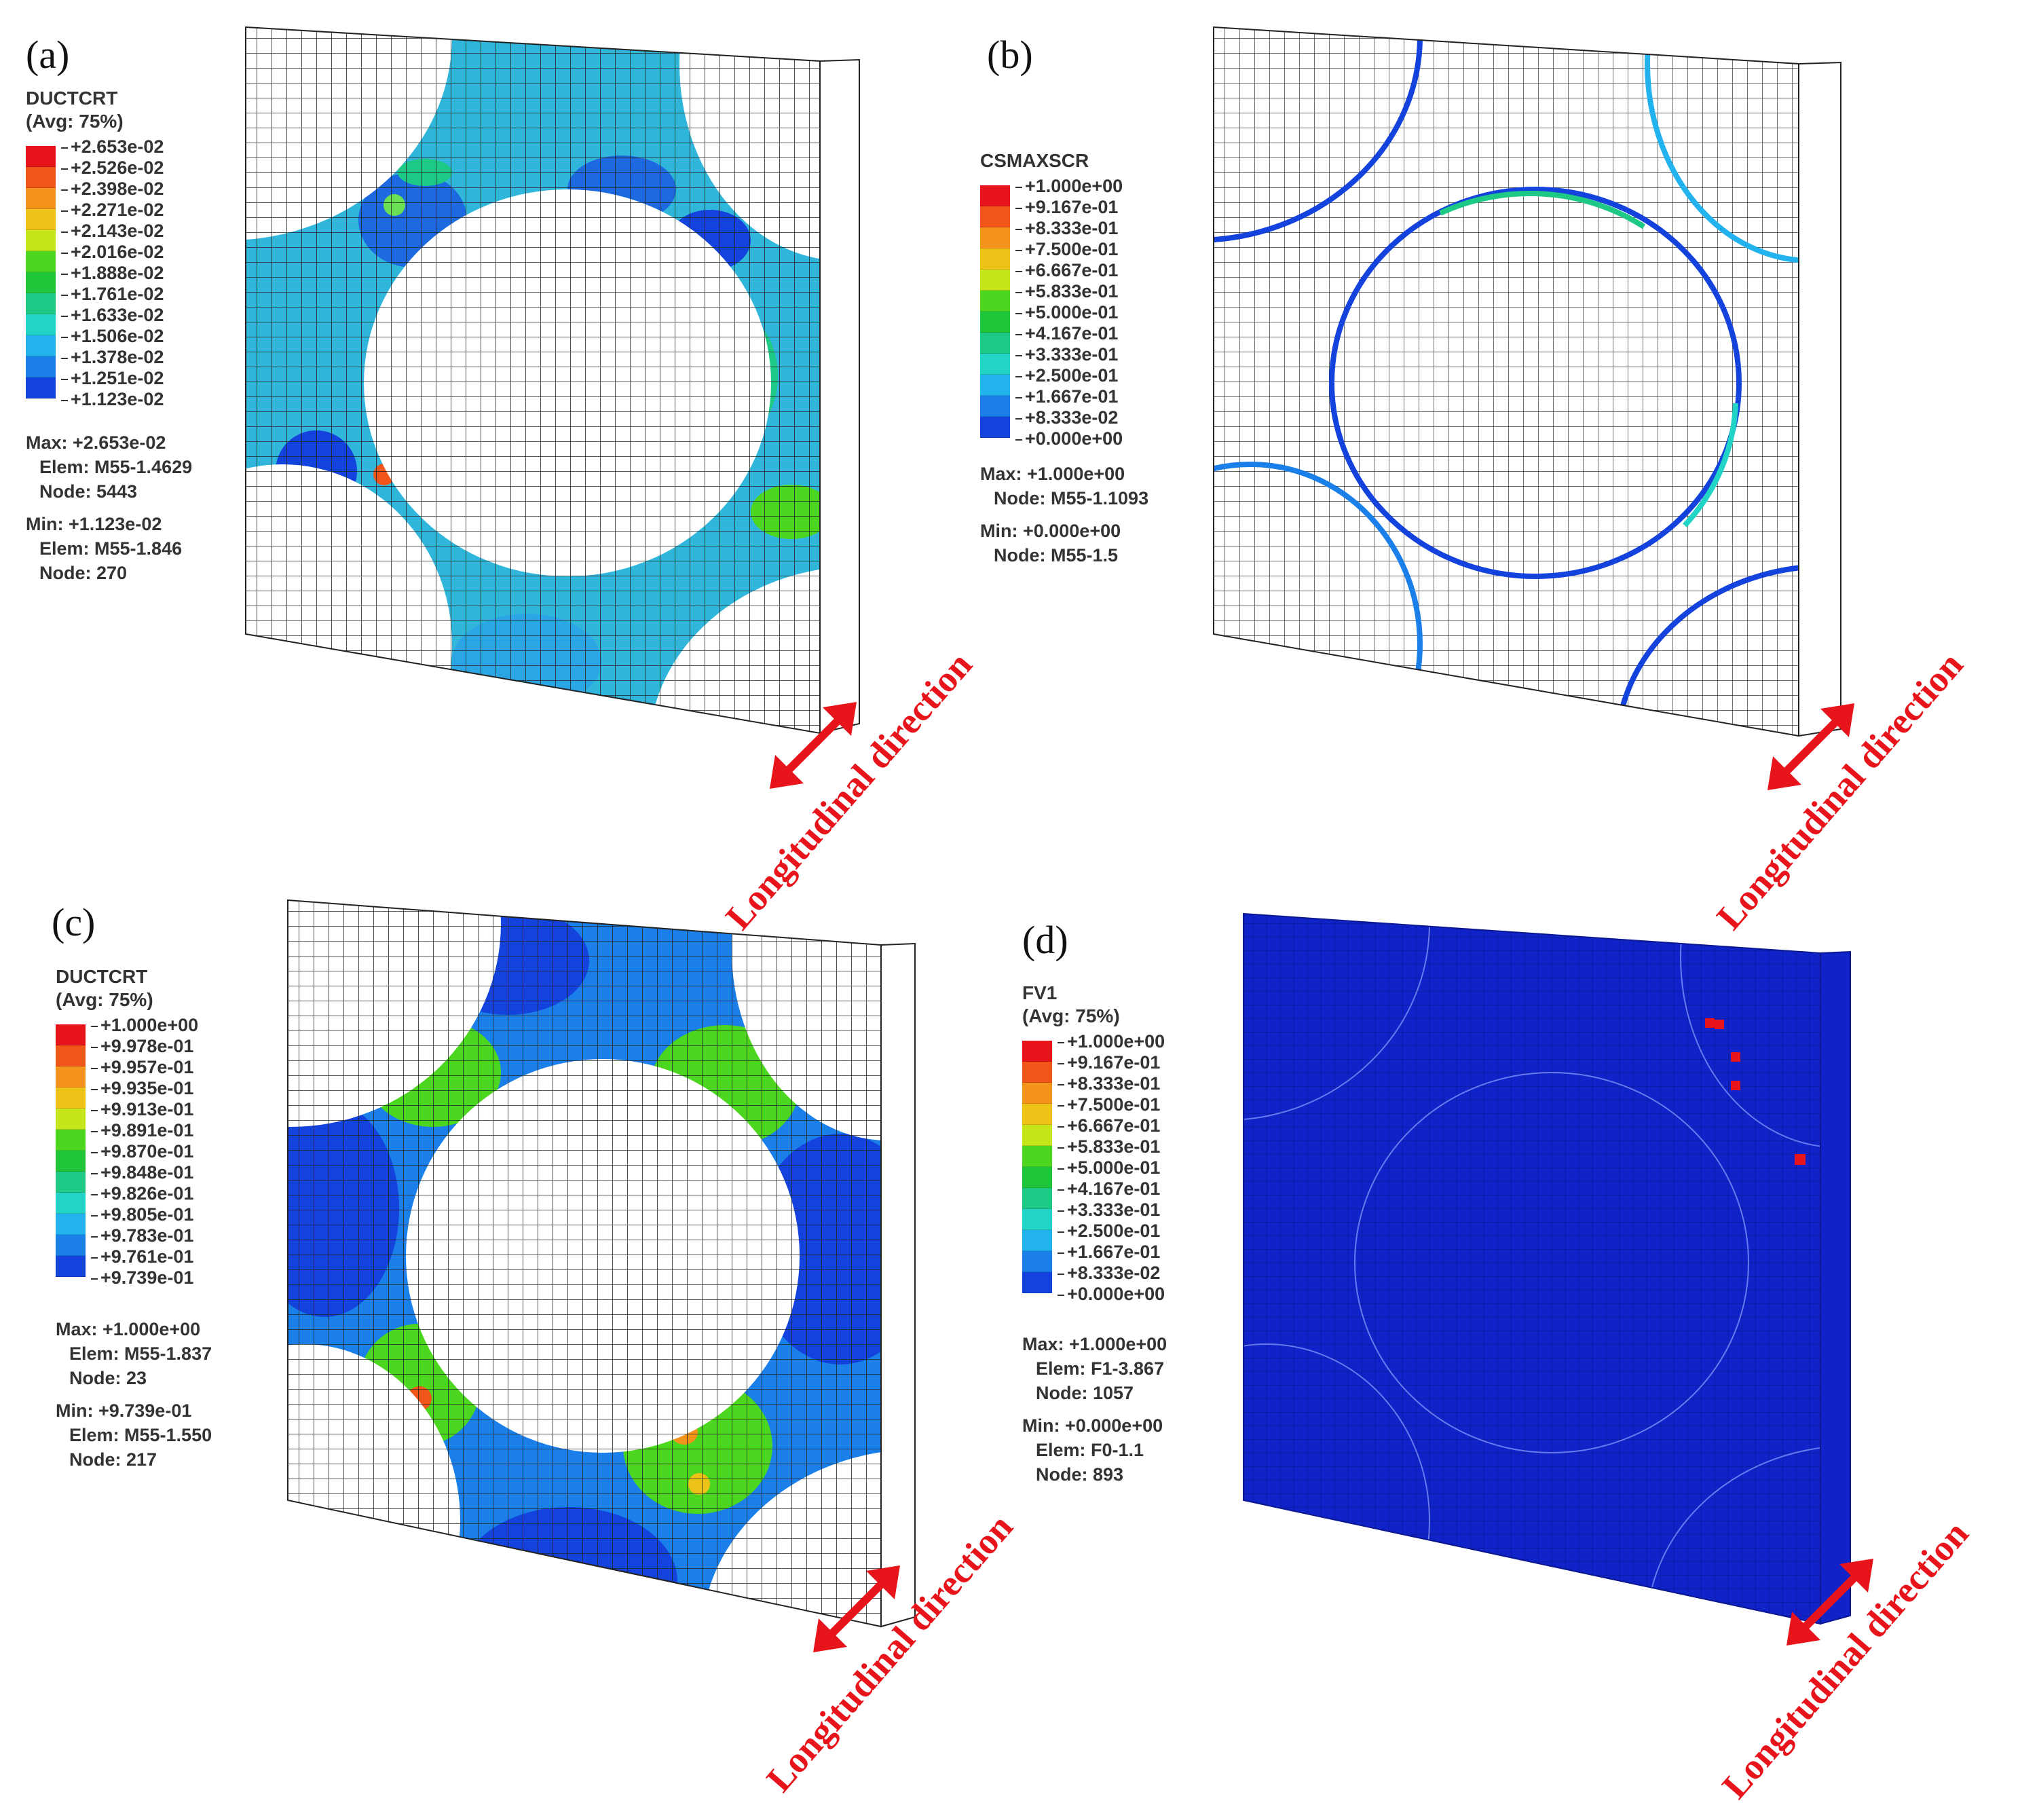 The image size is (2039, 1820). Describe the element at coordinates (1040, 992) in the screenshot. I see `legend-variable: FV1` at that location.